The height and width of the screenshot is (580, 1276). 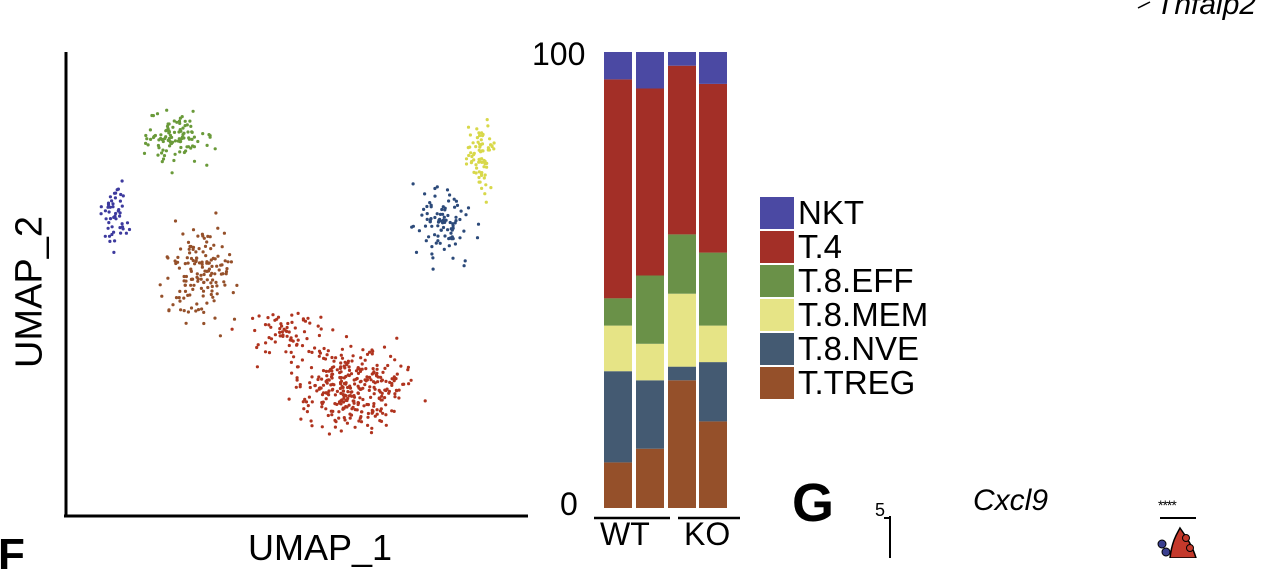 I want to click on panel-letter-g: G, so click(x=813, y=503).